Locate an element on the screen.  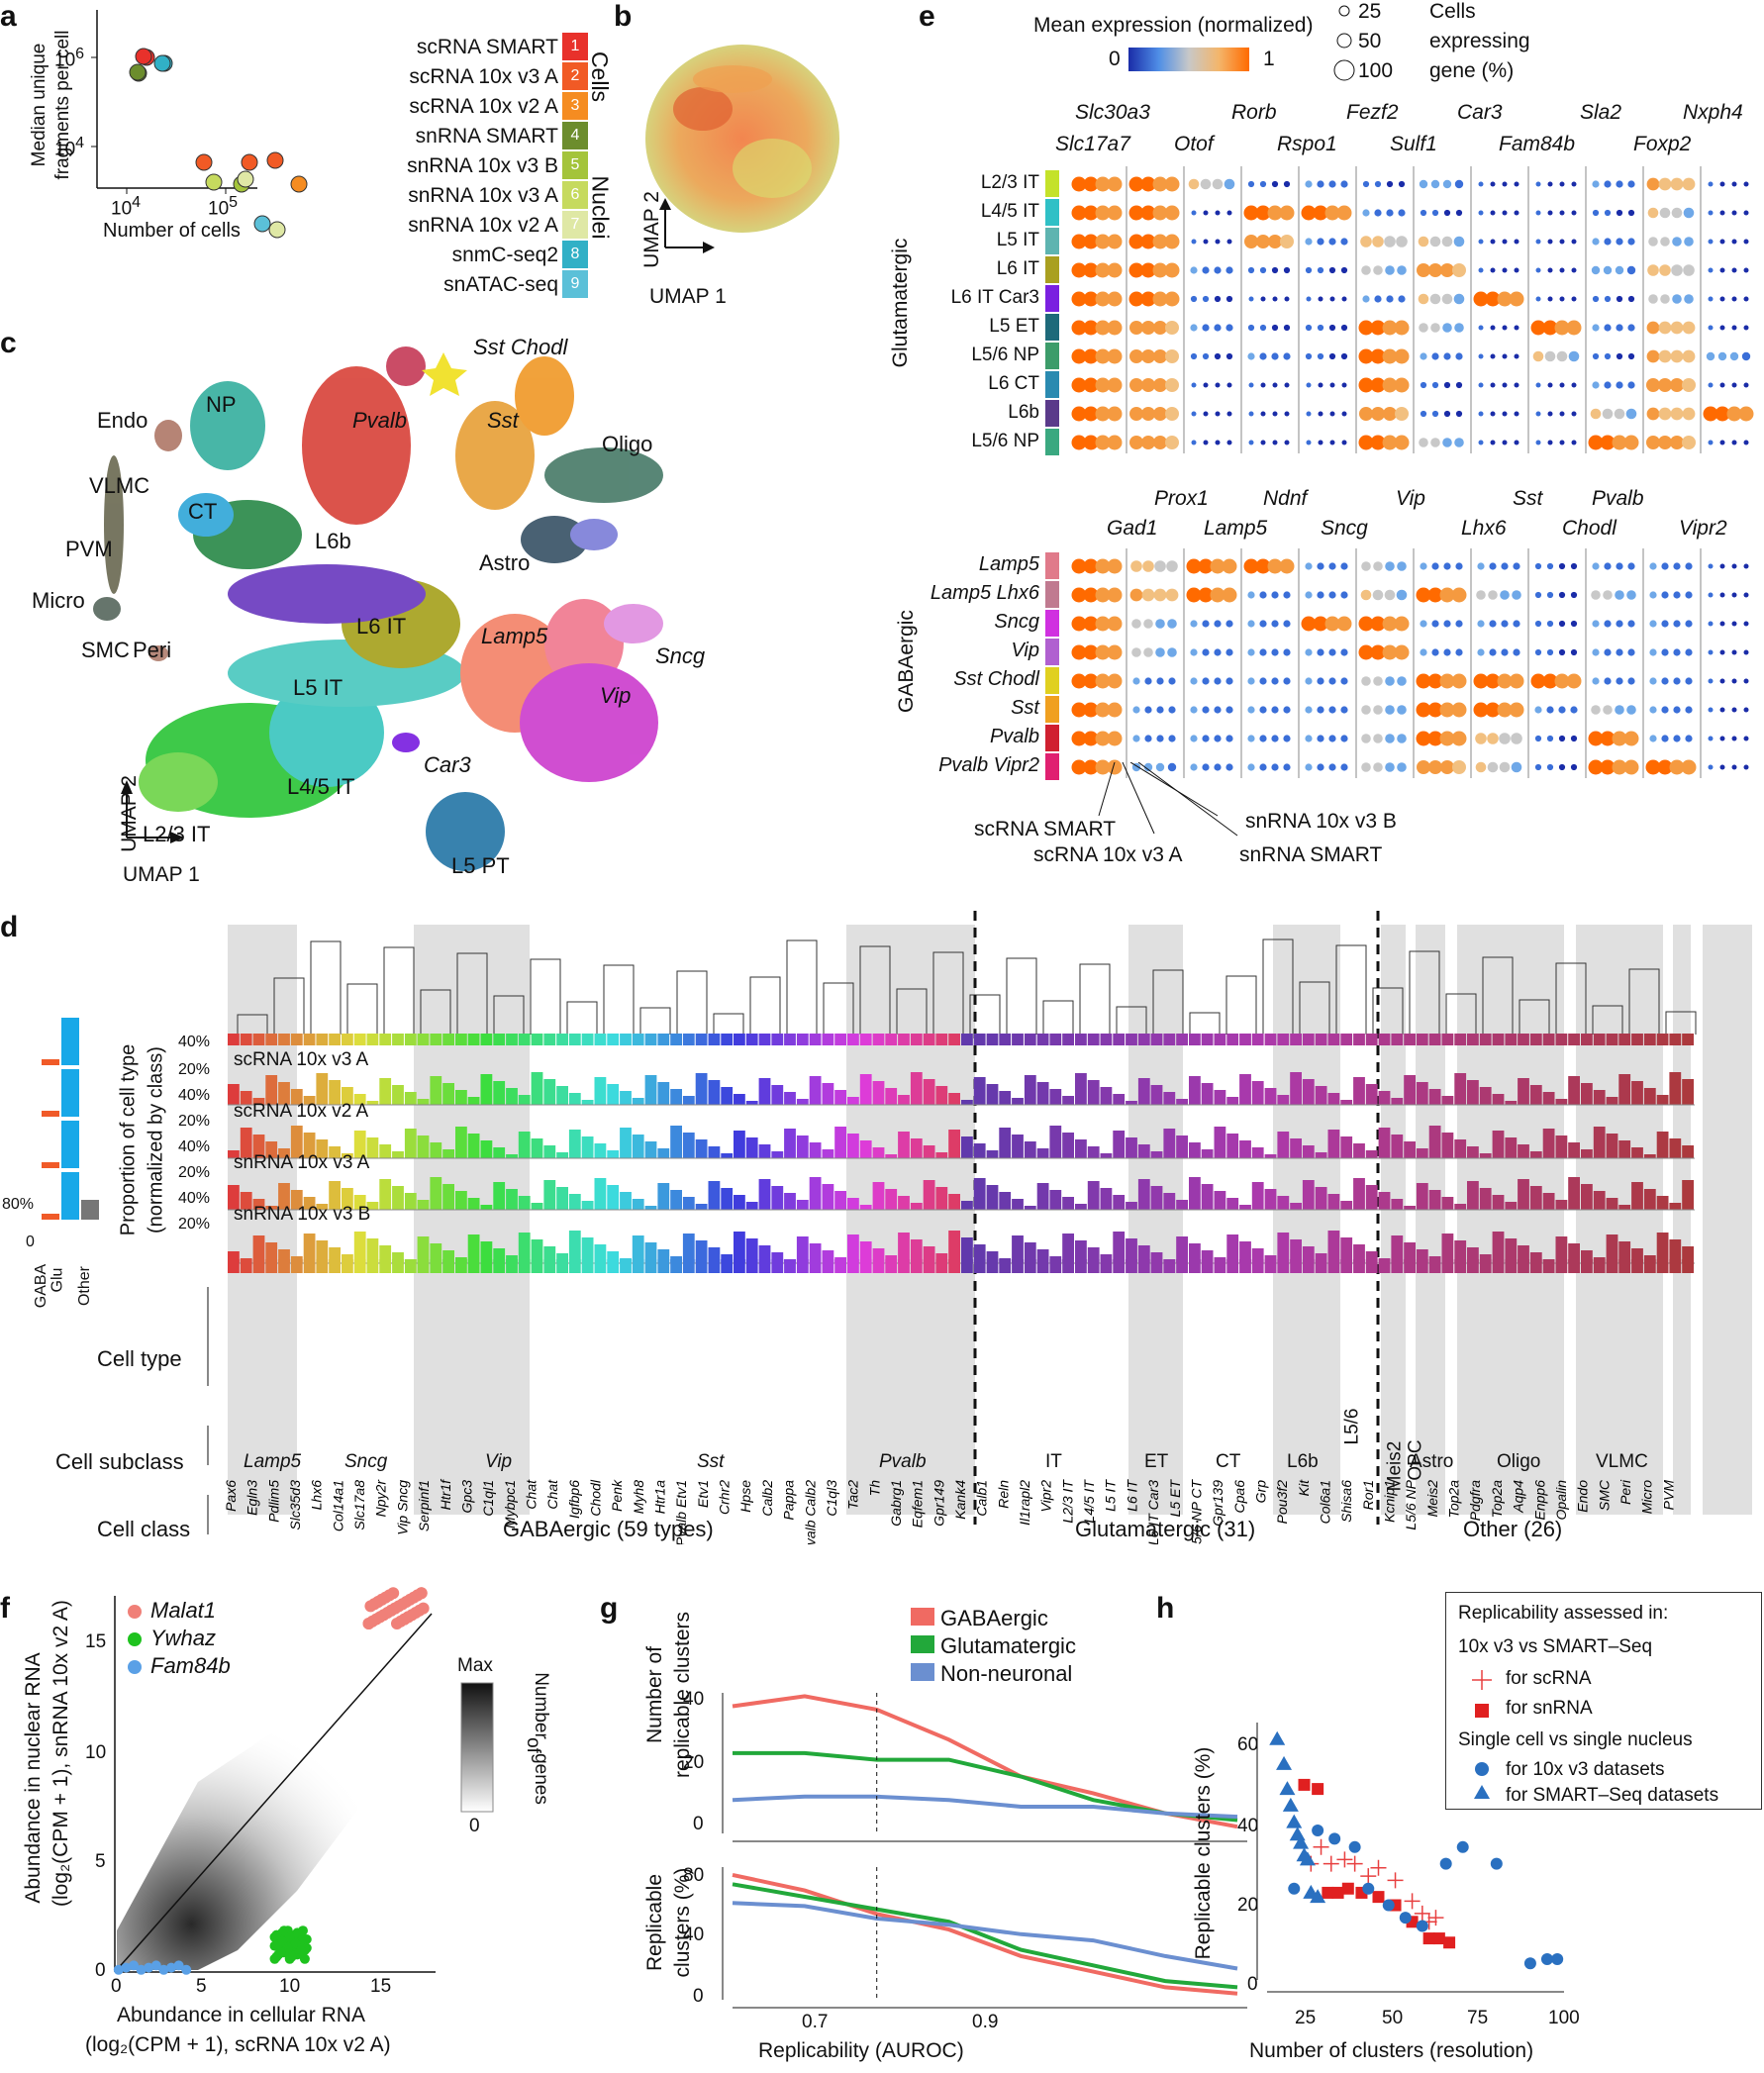
gene-nxph4: Nxph4 is located at coordinates (1713, 113).